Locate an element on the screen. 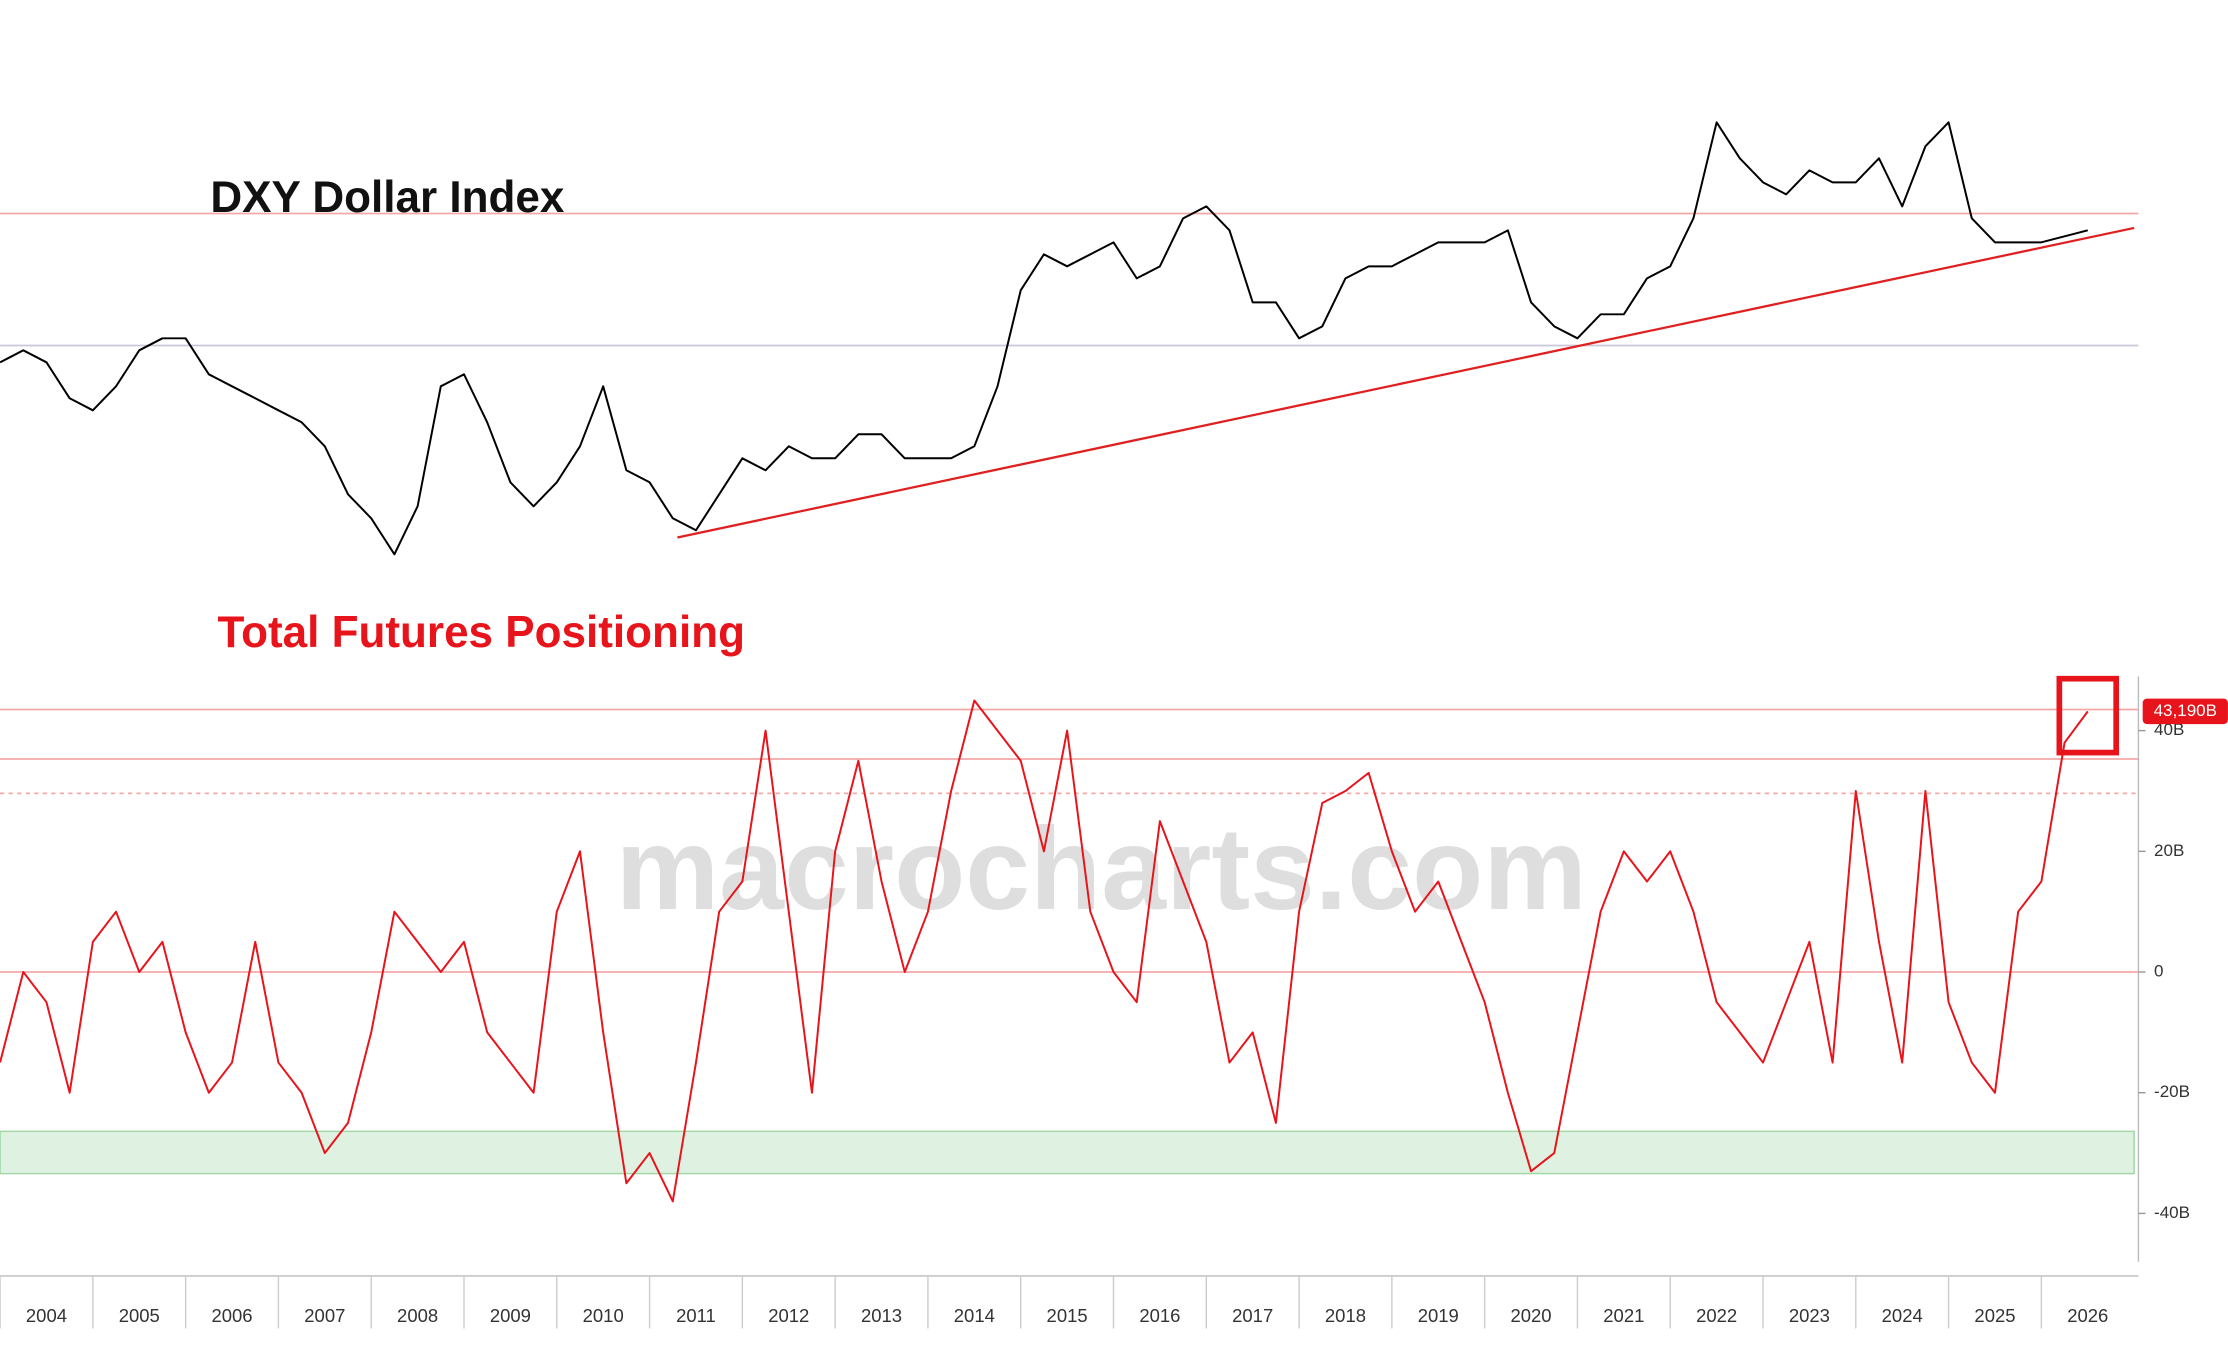 The image size is (2228, 1364). chart-title: Total Futures Positioning is located at coordinates (481, 632).